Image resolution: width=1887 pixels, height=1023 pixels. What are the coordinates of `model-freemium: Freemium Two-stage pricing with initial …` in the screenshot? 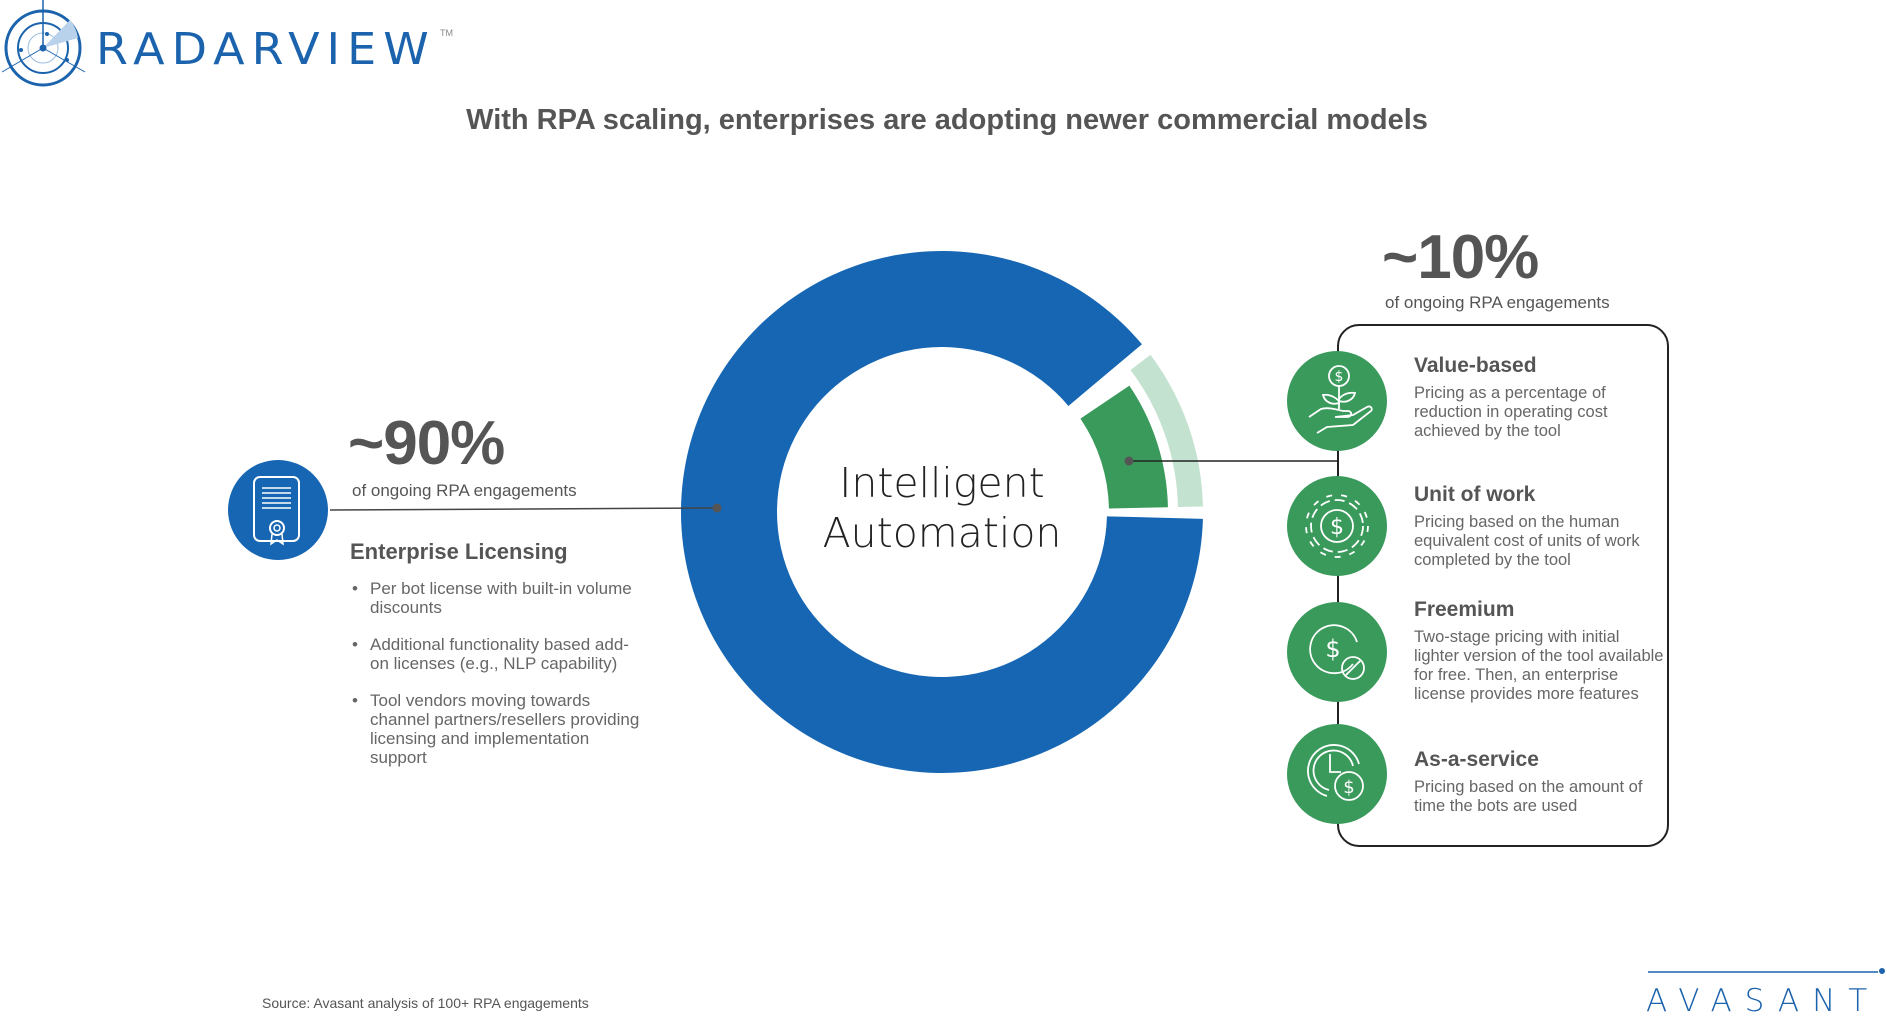 It's located at (1539, 651).